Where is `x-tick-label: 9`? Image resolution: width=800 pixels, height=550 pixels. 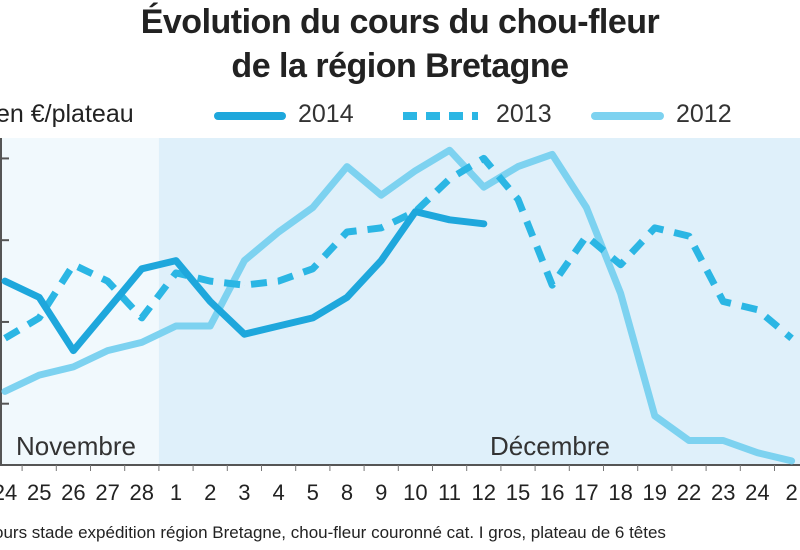 x-tick-label: 9 is located at coordinates (381, 492).